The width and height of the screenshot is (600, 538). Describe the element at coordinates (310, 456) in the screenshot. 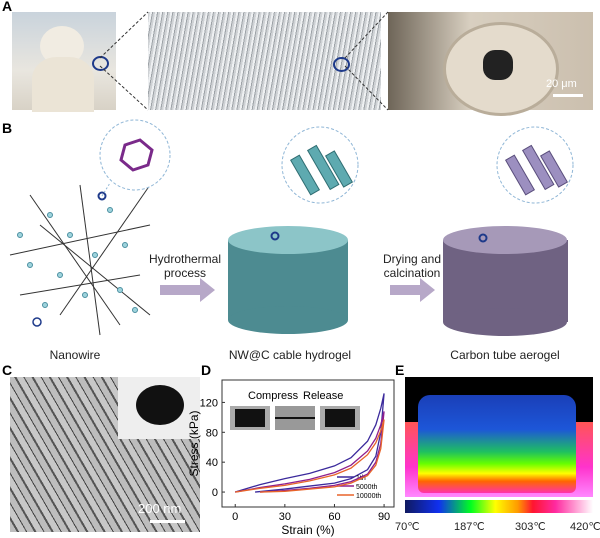

I see `series-10000th-curve` at that location.